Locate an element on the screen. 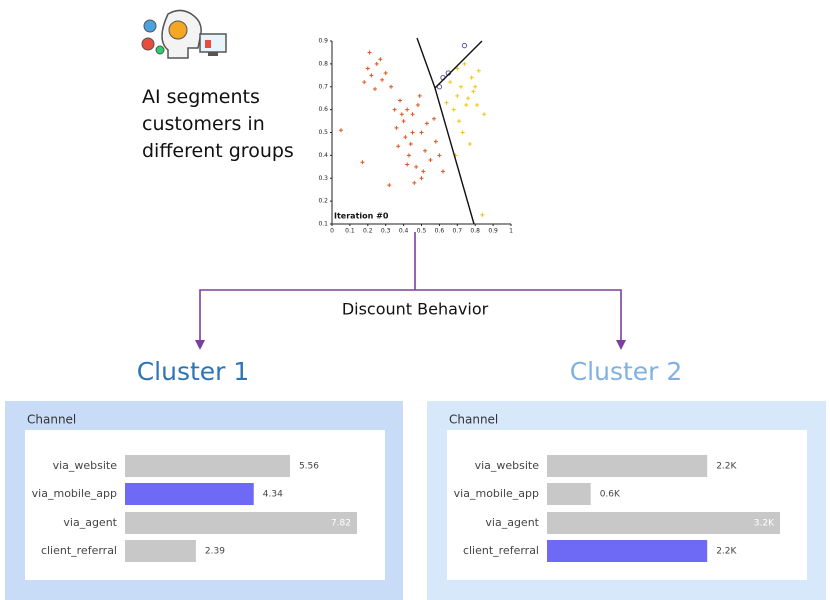  connector is located at coordinates (410, 288).